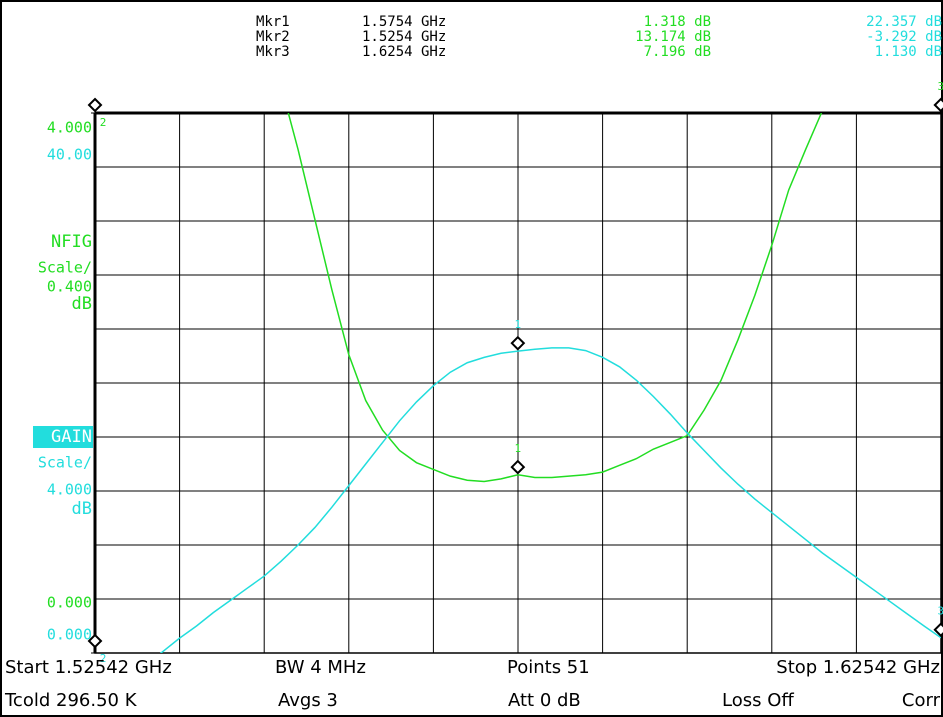 This screenshot has width=943, height=717. Describe the element at coordinates (69, 155) in the screenshot. I see `y-tick-label: 40.00` at that location.